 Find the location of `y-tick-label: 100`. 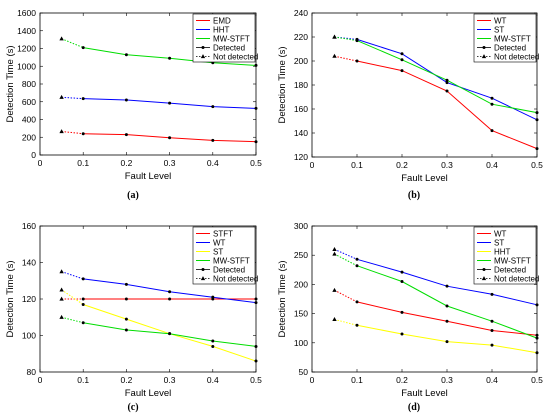

y-tick-label: 100 is located at coordinates (301, 343).